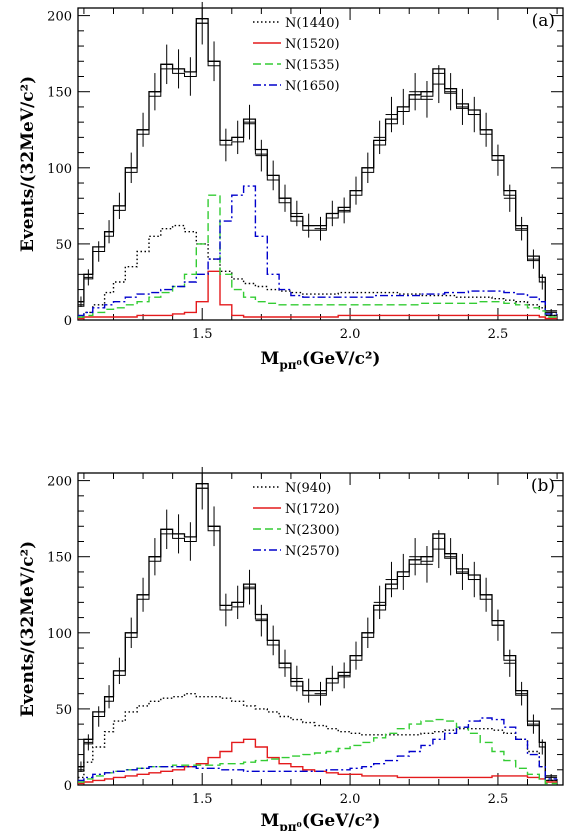 The image size is (573, 831). What do you see at coordinates (312, 23) in the screenshot?
I see `legend-entry: N(1440)` at bounding box center [312, 23].